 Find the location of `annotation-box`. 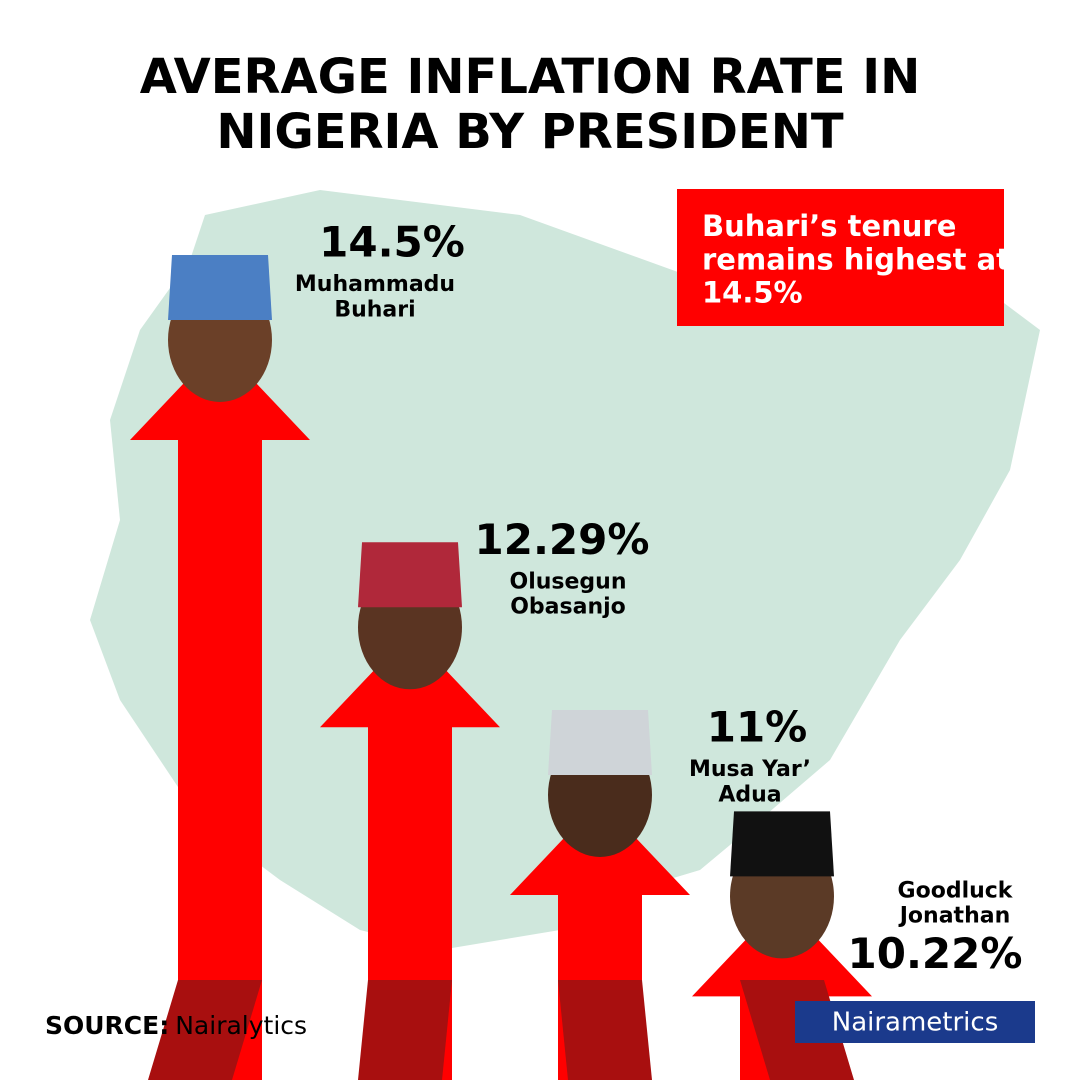

annotation-box is located at coordinates (840, 257).